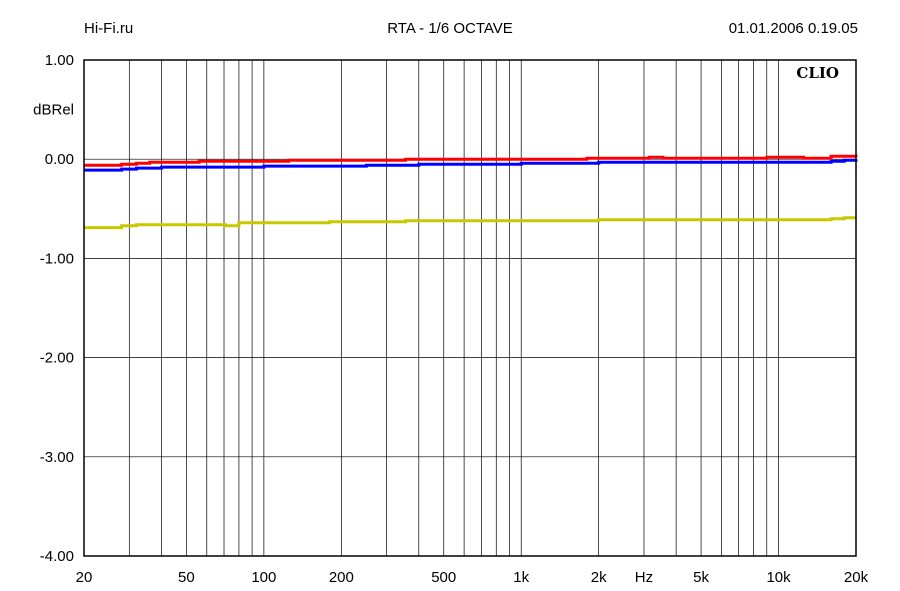 Image resolution: width=900 pixels, height=591 pixels. I want to click on clio-logo-text: CLIO, so click(817, 73).